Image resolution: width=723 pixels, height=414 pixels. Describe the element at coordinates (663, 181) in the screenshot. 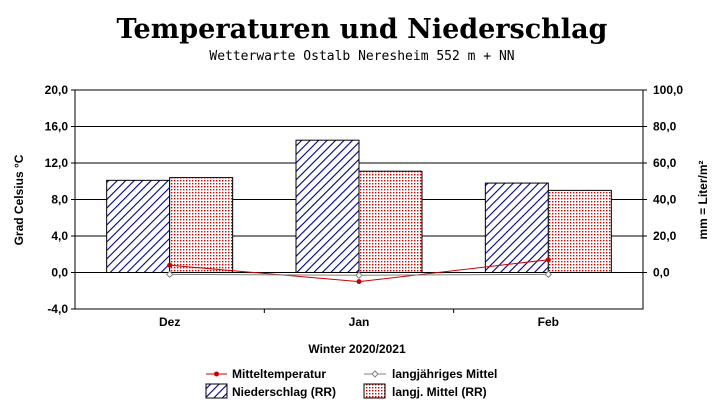

I see `right-axis-ticks: 100,0 80,0 60,0 40,0 20,0 0,0` at that location.